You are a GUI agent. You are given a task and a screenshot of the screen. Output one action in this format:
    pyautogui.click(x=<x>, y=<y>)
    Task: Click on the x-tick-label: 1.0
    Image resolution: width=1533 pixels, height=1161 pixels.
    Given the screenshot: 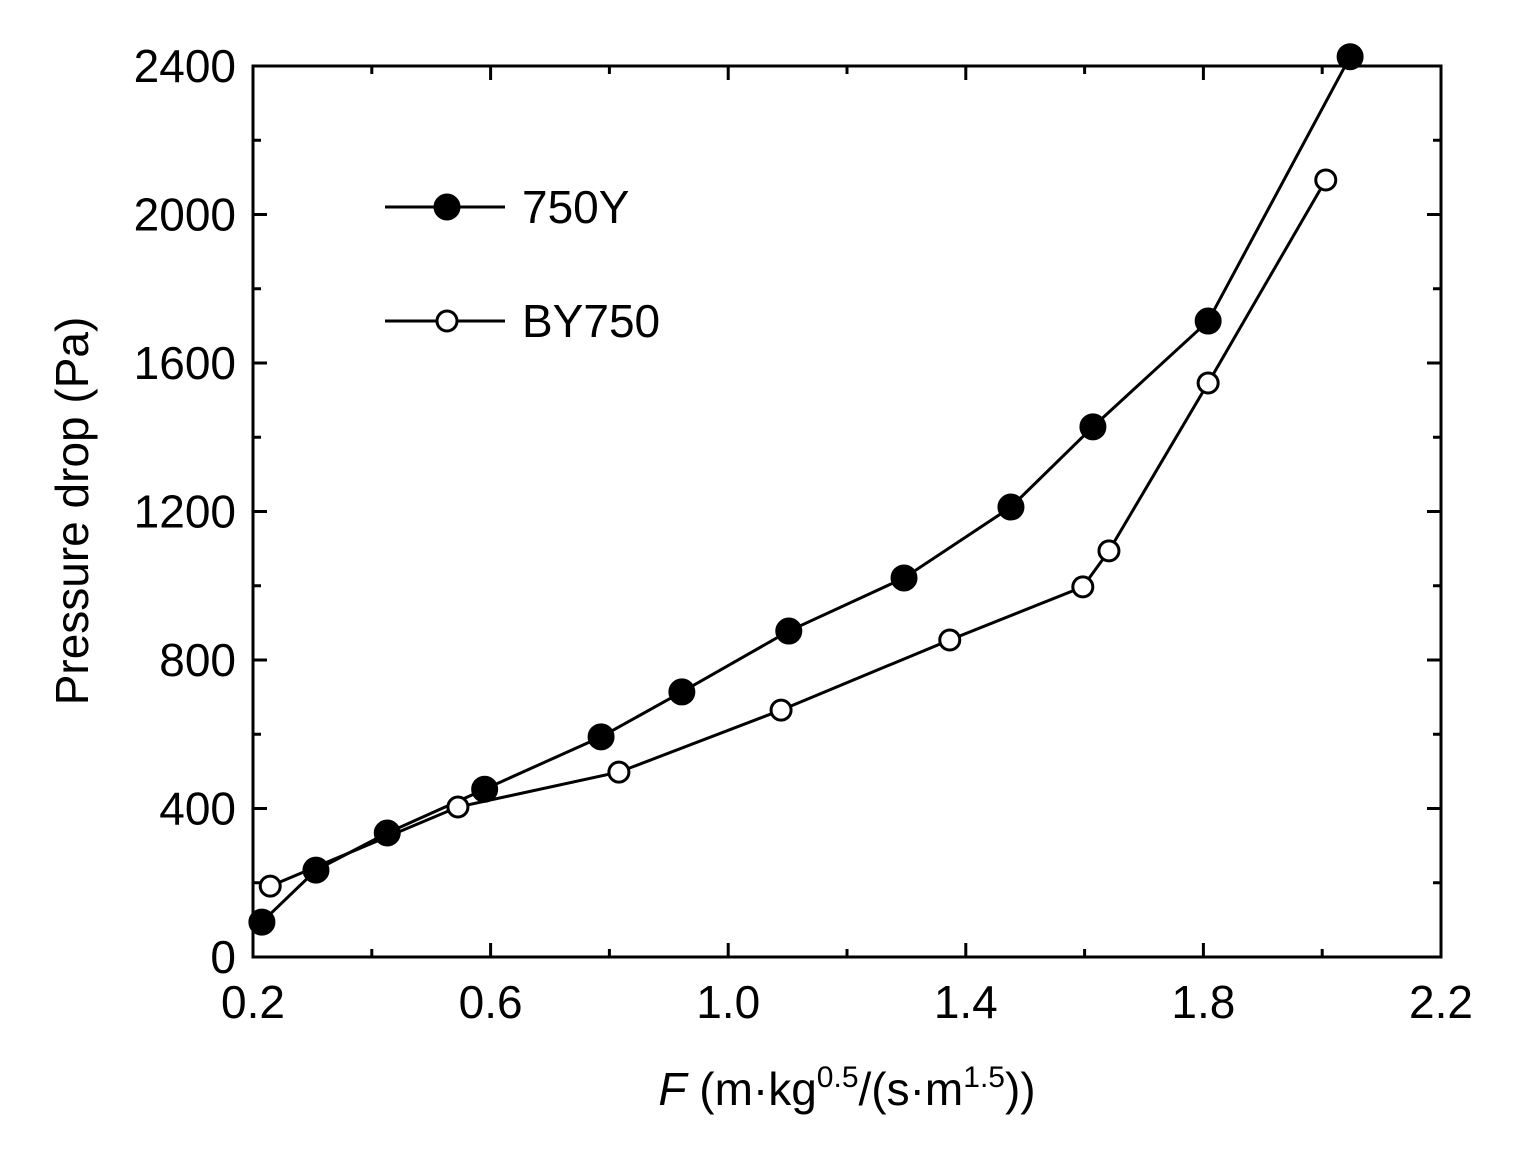 What is the action you would take?
    pyautogui.click(x=728, y=1002)
    